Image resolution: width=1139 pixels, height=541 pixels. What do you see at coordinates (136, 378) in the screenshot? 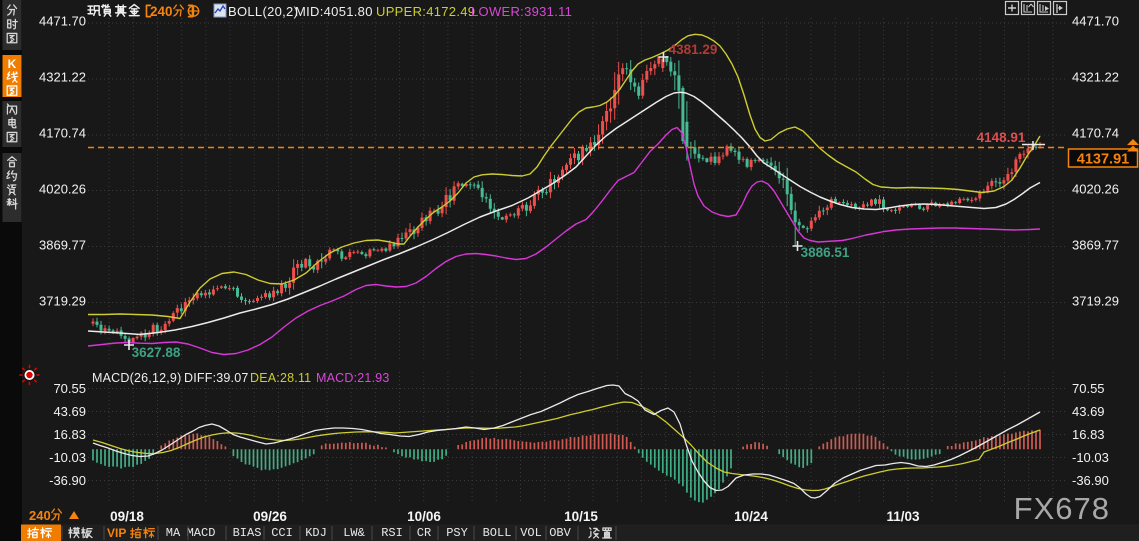
I see `svg-text: MACD(26,12,9)` at bounding box center [136, 378].